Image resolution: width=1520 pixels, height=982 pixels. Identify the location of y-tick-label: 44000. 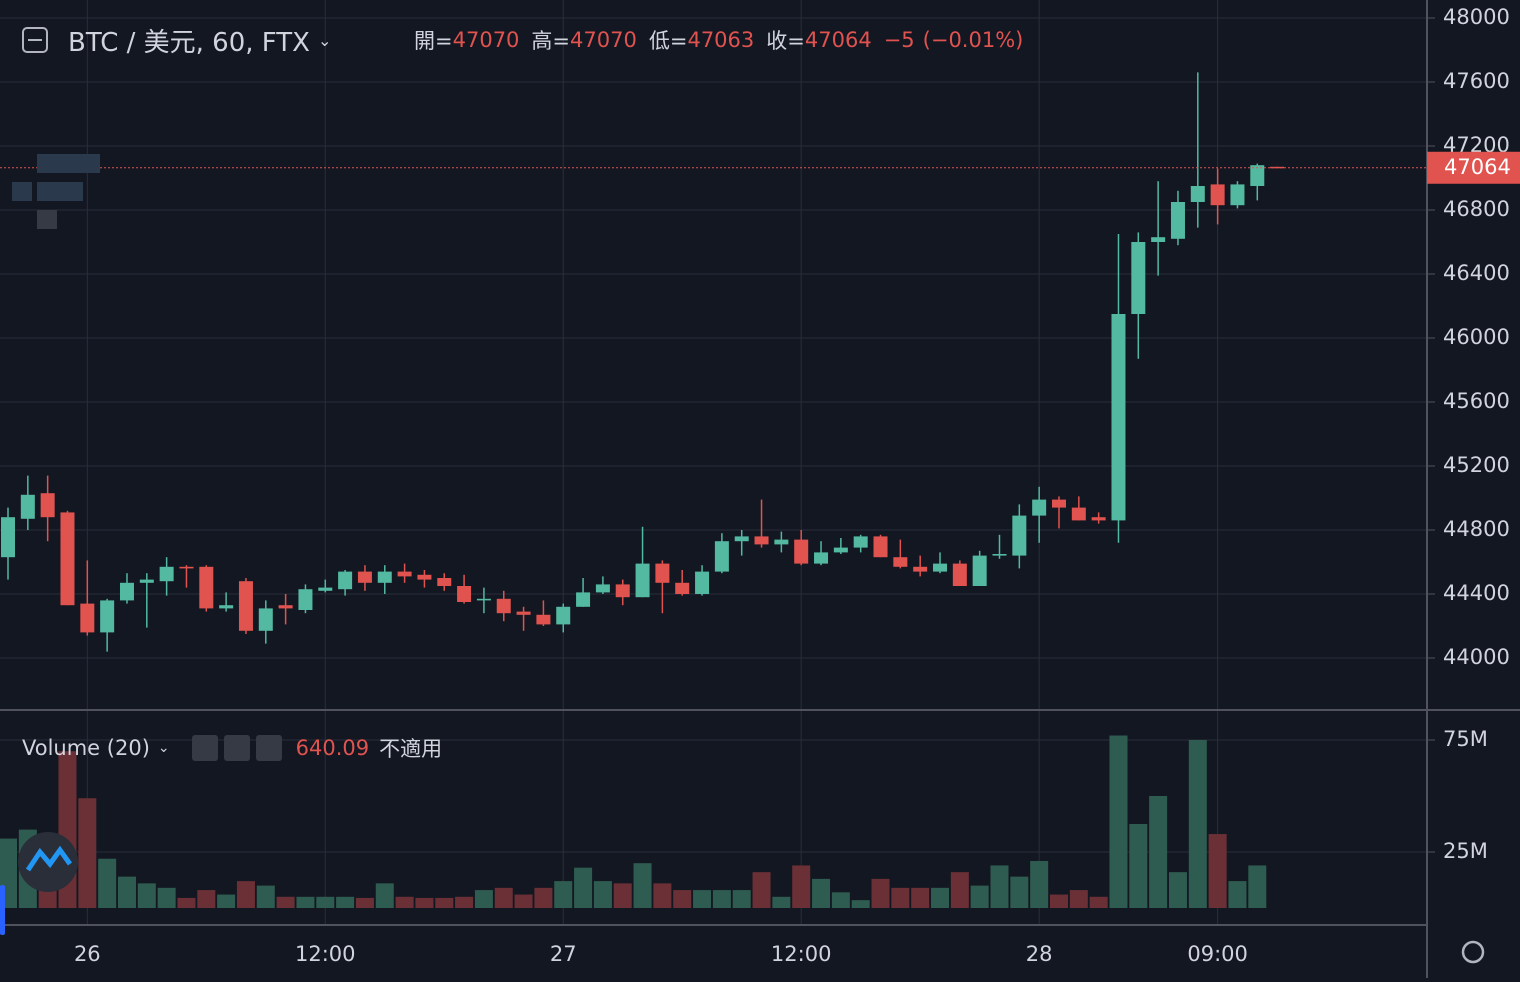
(1476, 657).